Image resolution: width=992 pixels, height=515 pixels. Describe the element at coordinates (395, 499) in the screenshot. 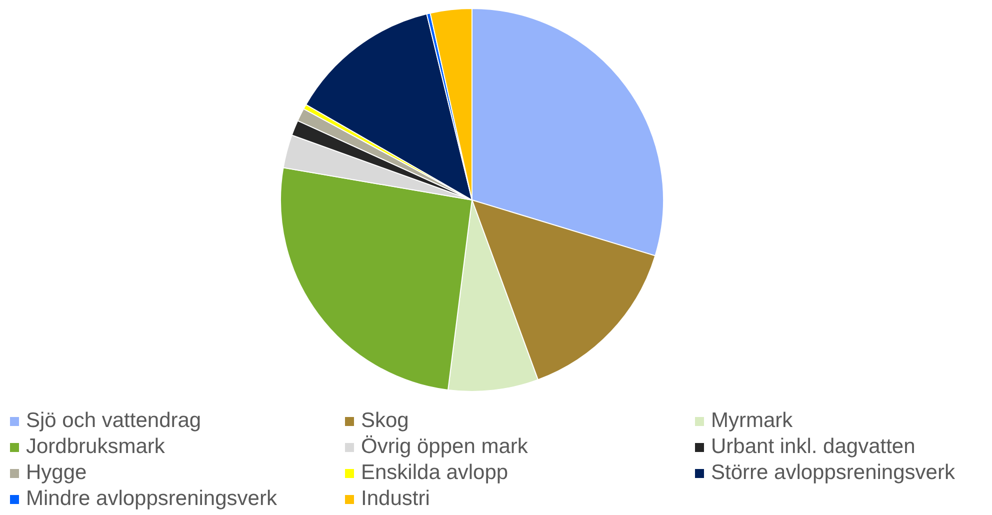

I see `legend-label: Industri` at that location.